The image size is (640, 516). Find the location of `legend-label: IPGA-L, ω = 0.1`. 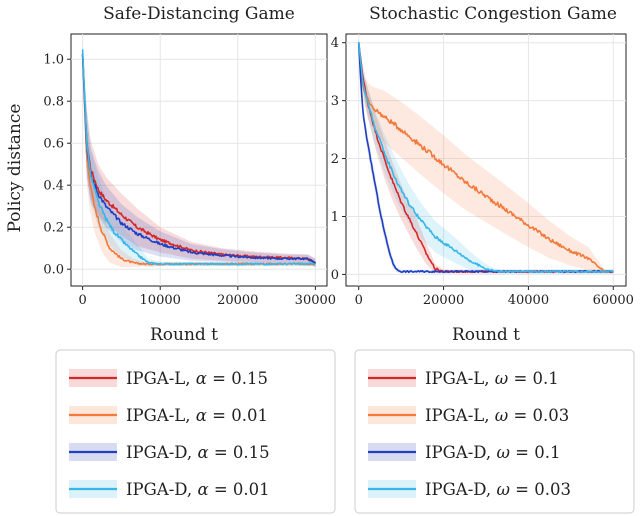

legend-label: IPGA-L, ω = 0.1 is located at coordinates (492, 378).